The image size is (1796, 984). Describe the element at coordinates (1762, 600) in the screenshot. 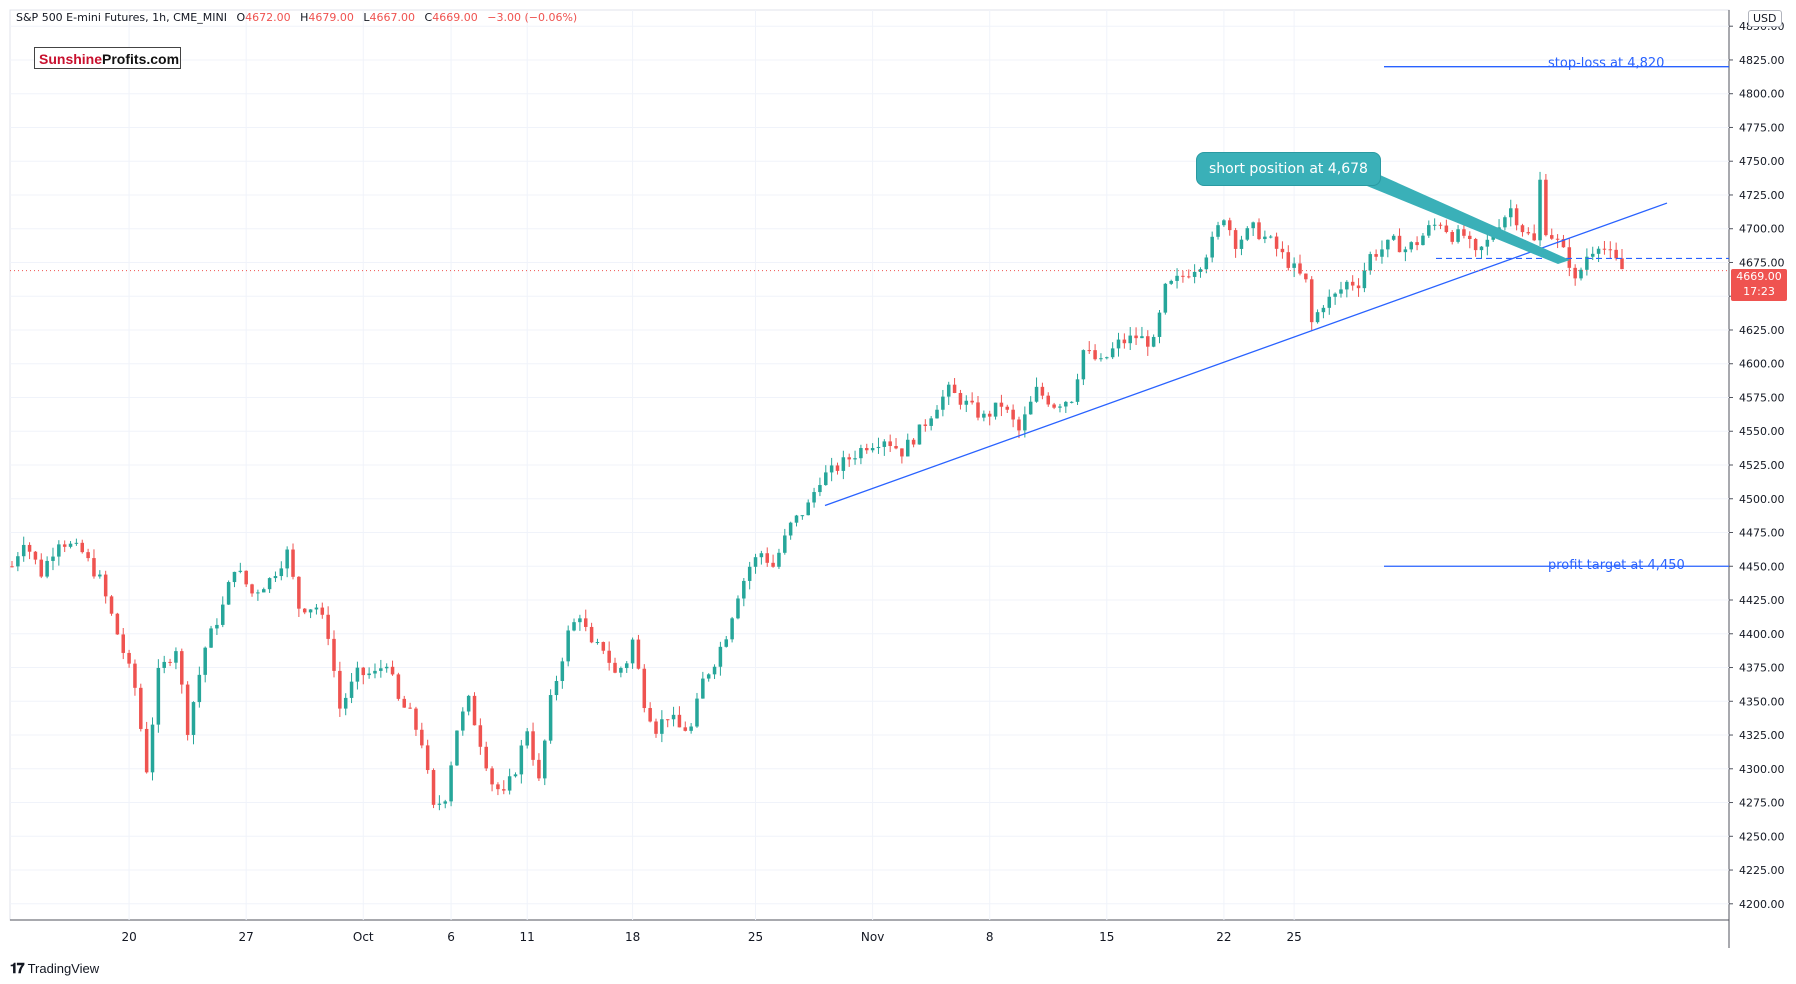

I see `y-tick-label: 4425.00` at that location.